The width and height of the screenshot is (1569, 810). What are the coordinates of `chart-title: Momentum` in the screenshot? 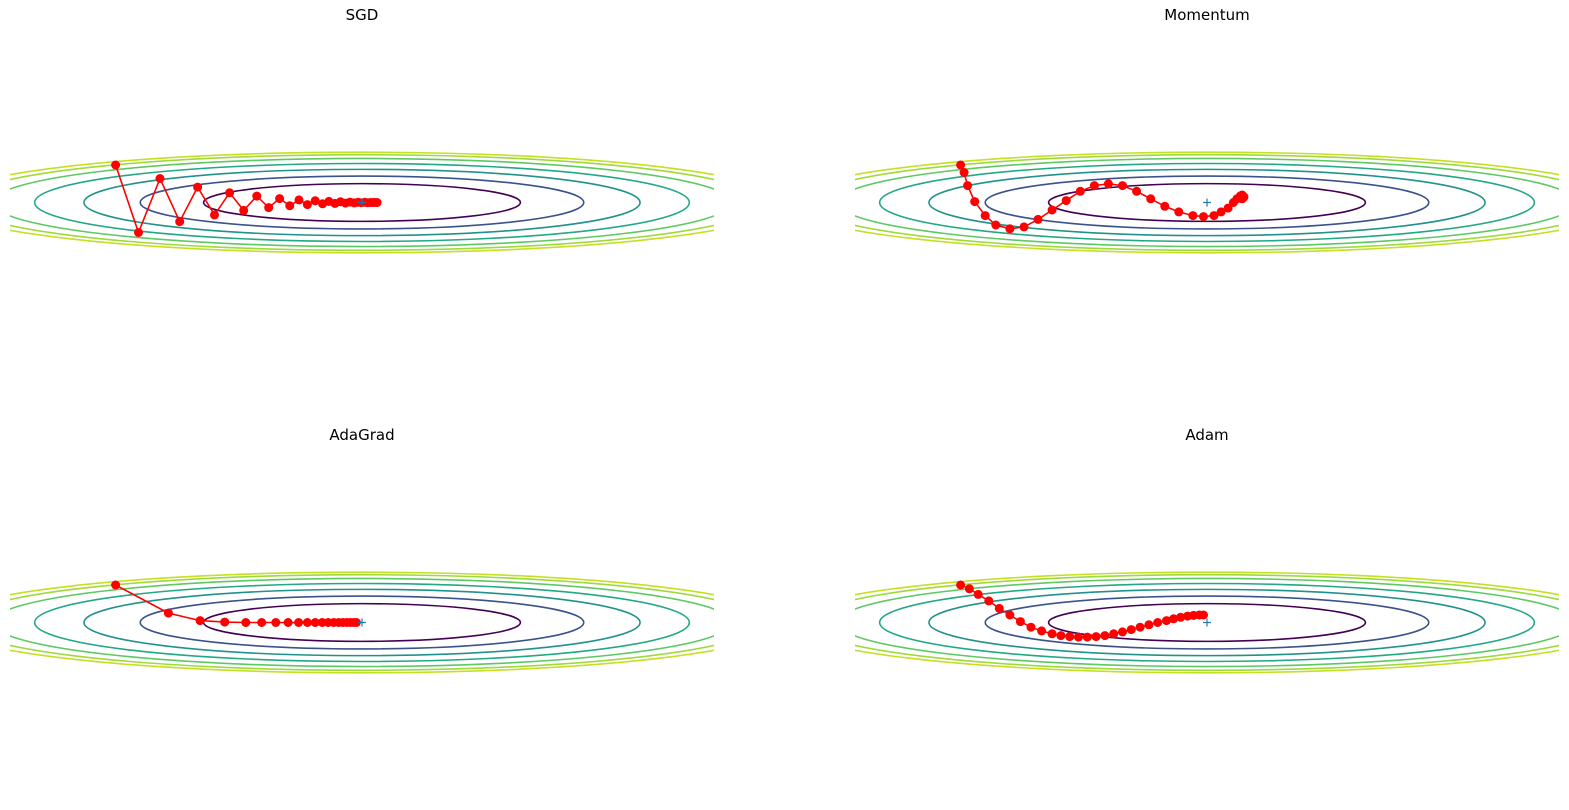 It's located at (1207, 15).